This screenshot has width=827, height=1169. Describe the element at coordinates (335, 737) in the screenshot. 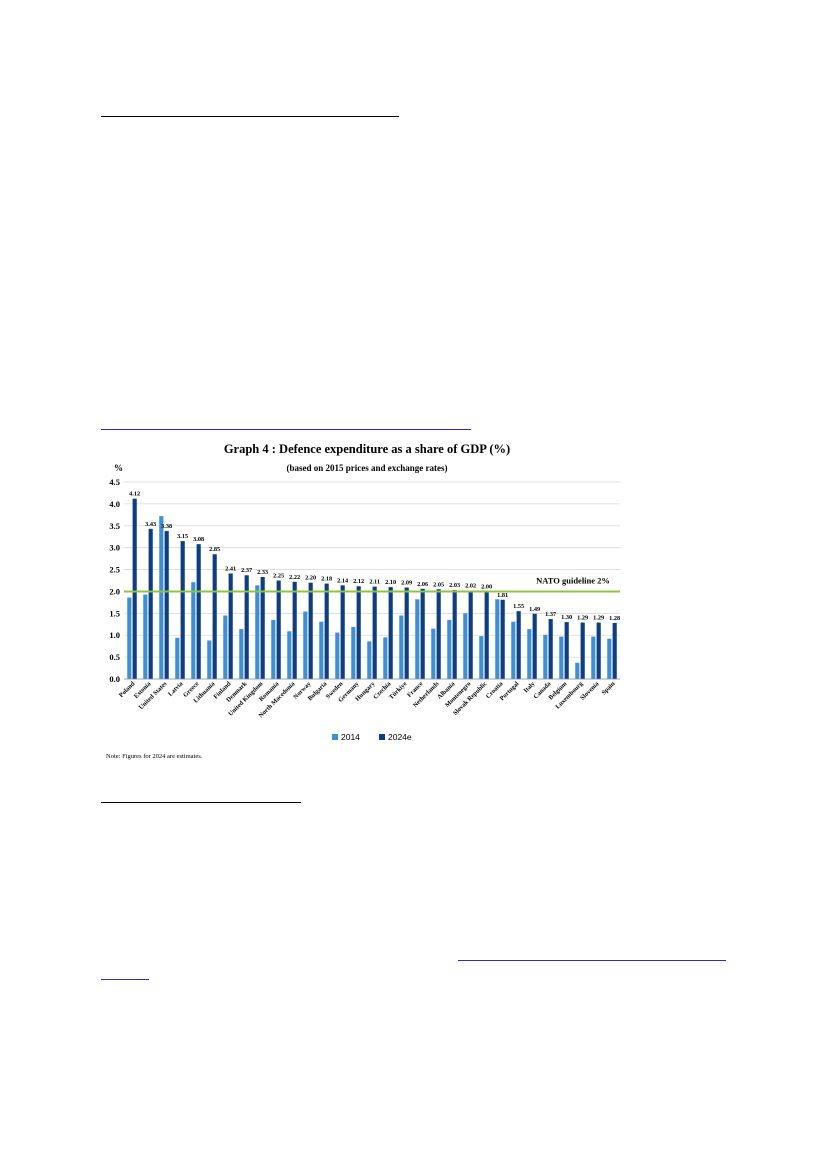

I see `legend-swatch-2014` at that location.